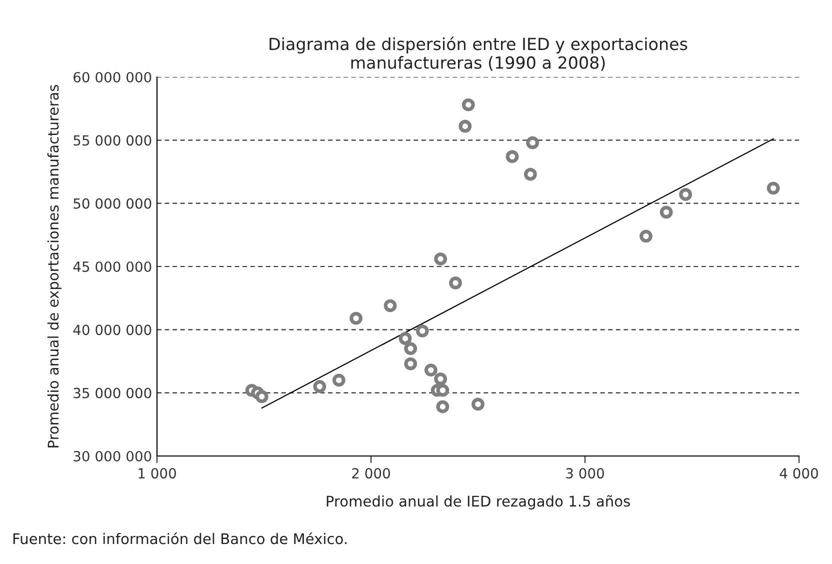 The width and height of the screenshot is (832, 564). I want to click on y-tick-label: 35 000 000, so click(113, 393).